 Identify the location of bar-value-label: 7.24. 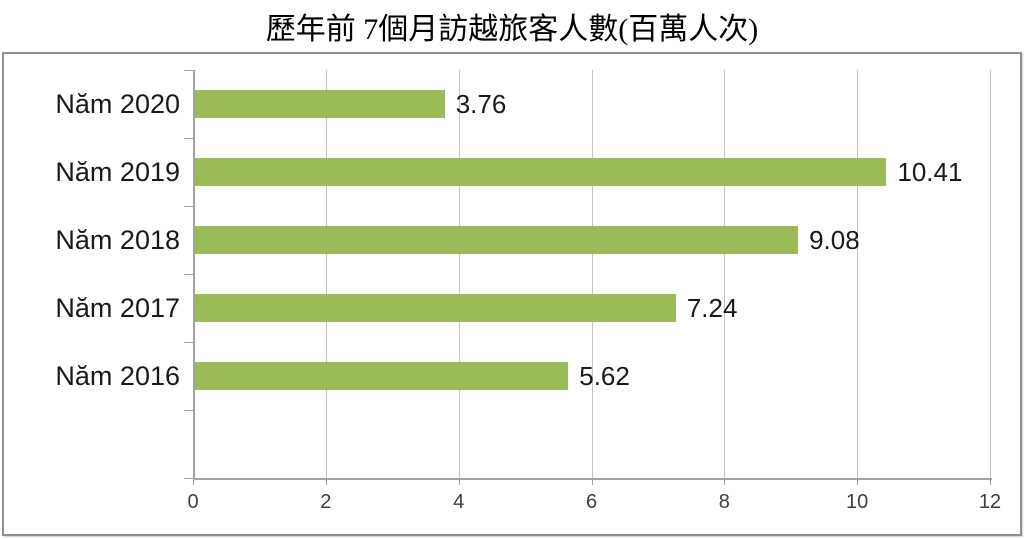
(712, 308).